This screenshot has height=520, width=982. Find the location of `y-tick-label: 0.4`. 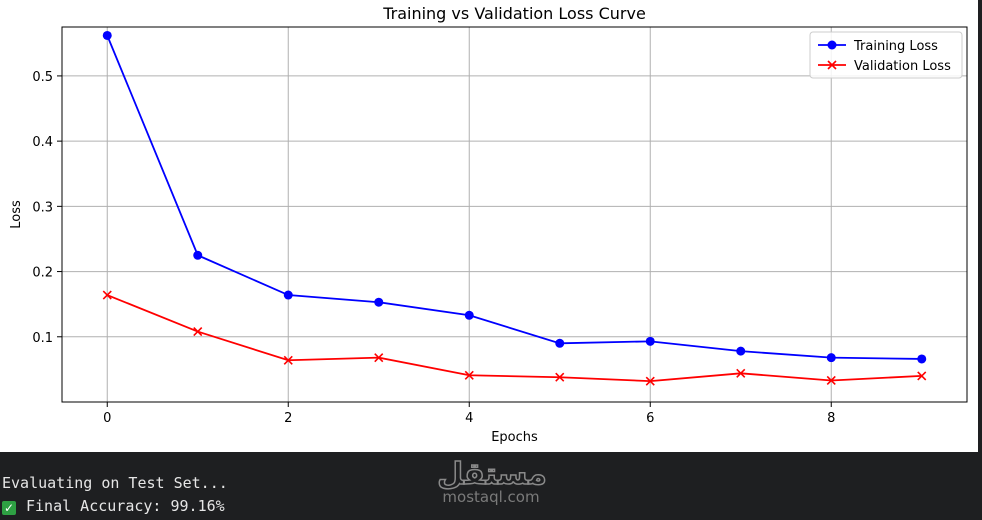

y-tick-label: 0.4 is located at coordinates (42, 142).